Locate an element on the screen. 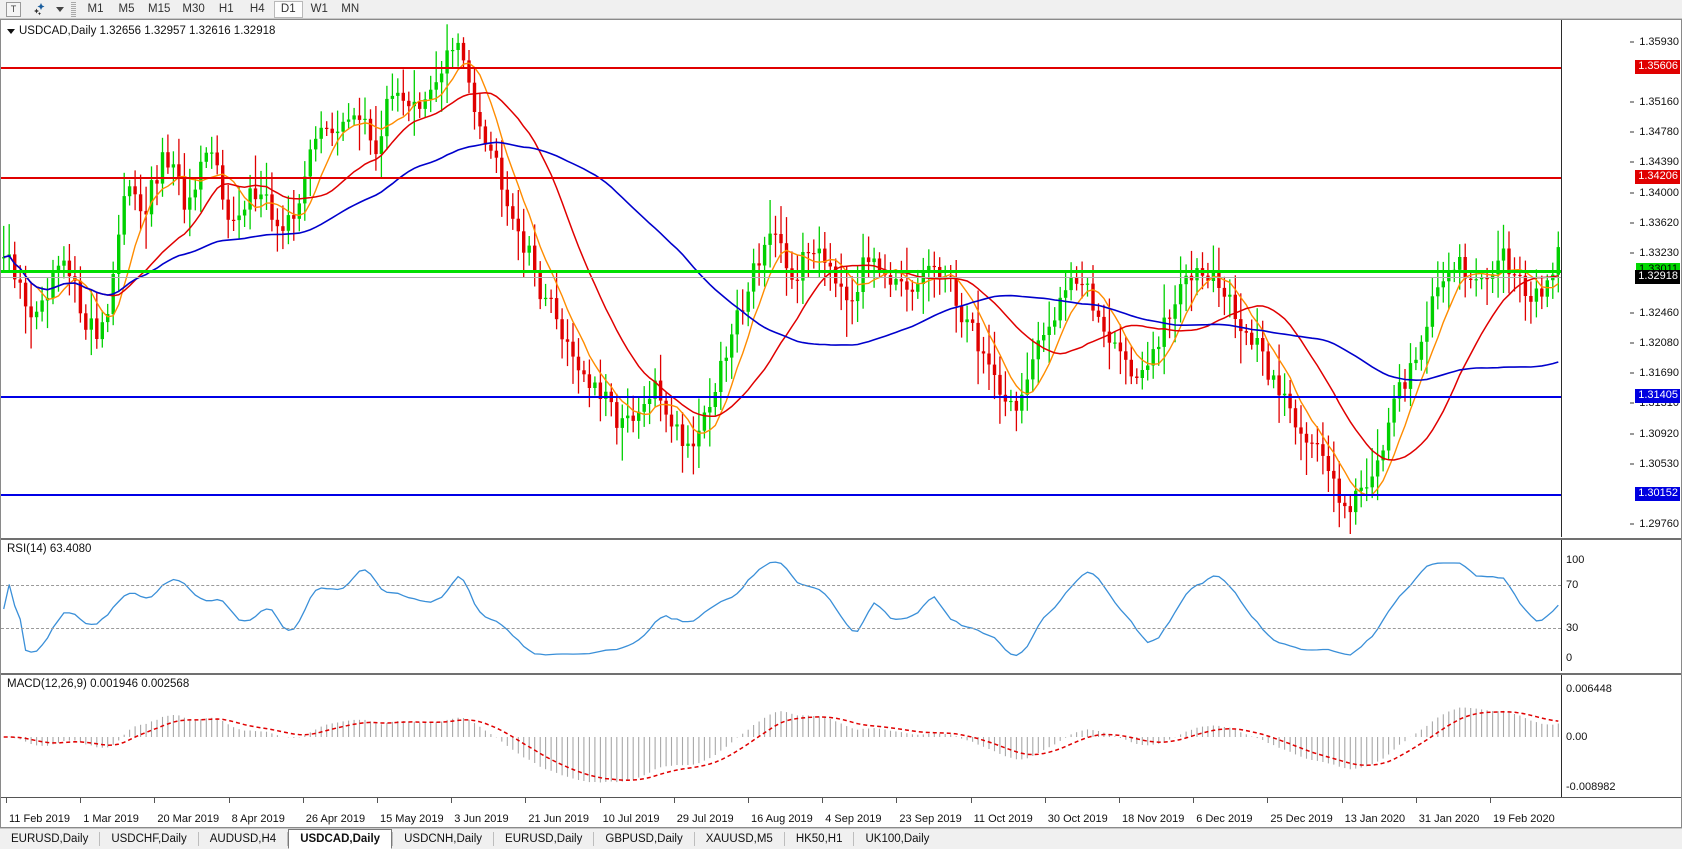  chart-tab-xauusd-m5: XAUUSD,M5 is located at coordinates (739, 839).